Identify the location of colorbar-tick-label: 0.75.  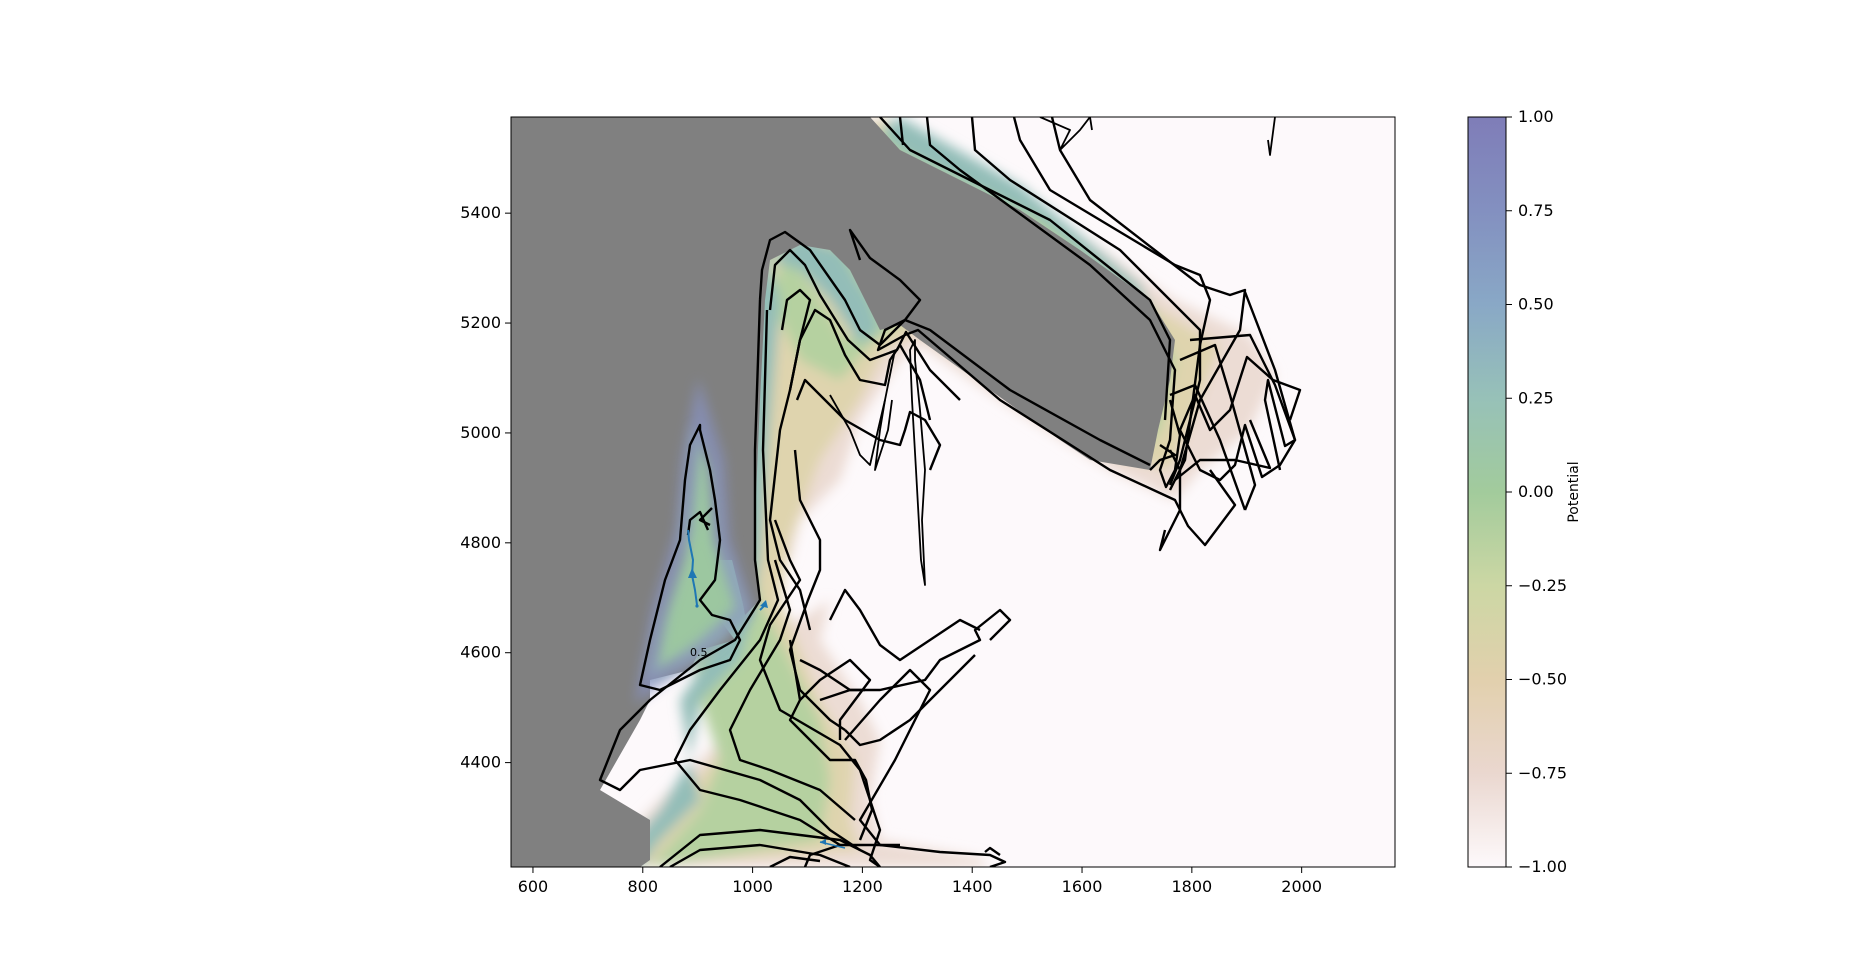
(1536, 210).